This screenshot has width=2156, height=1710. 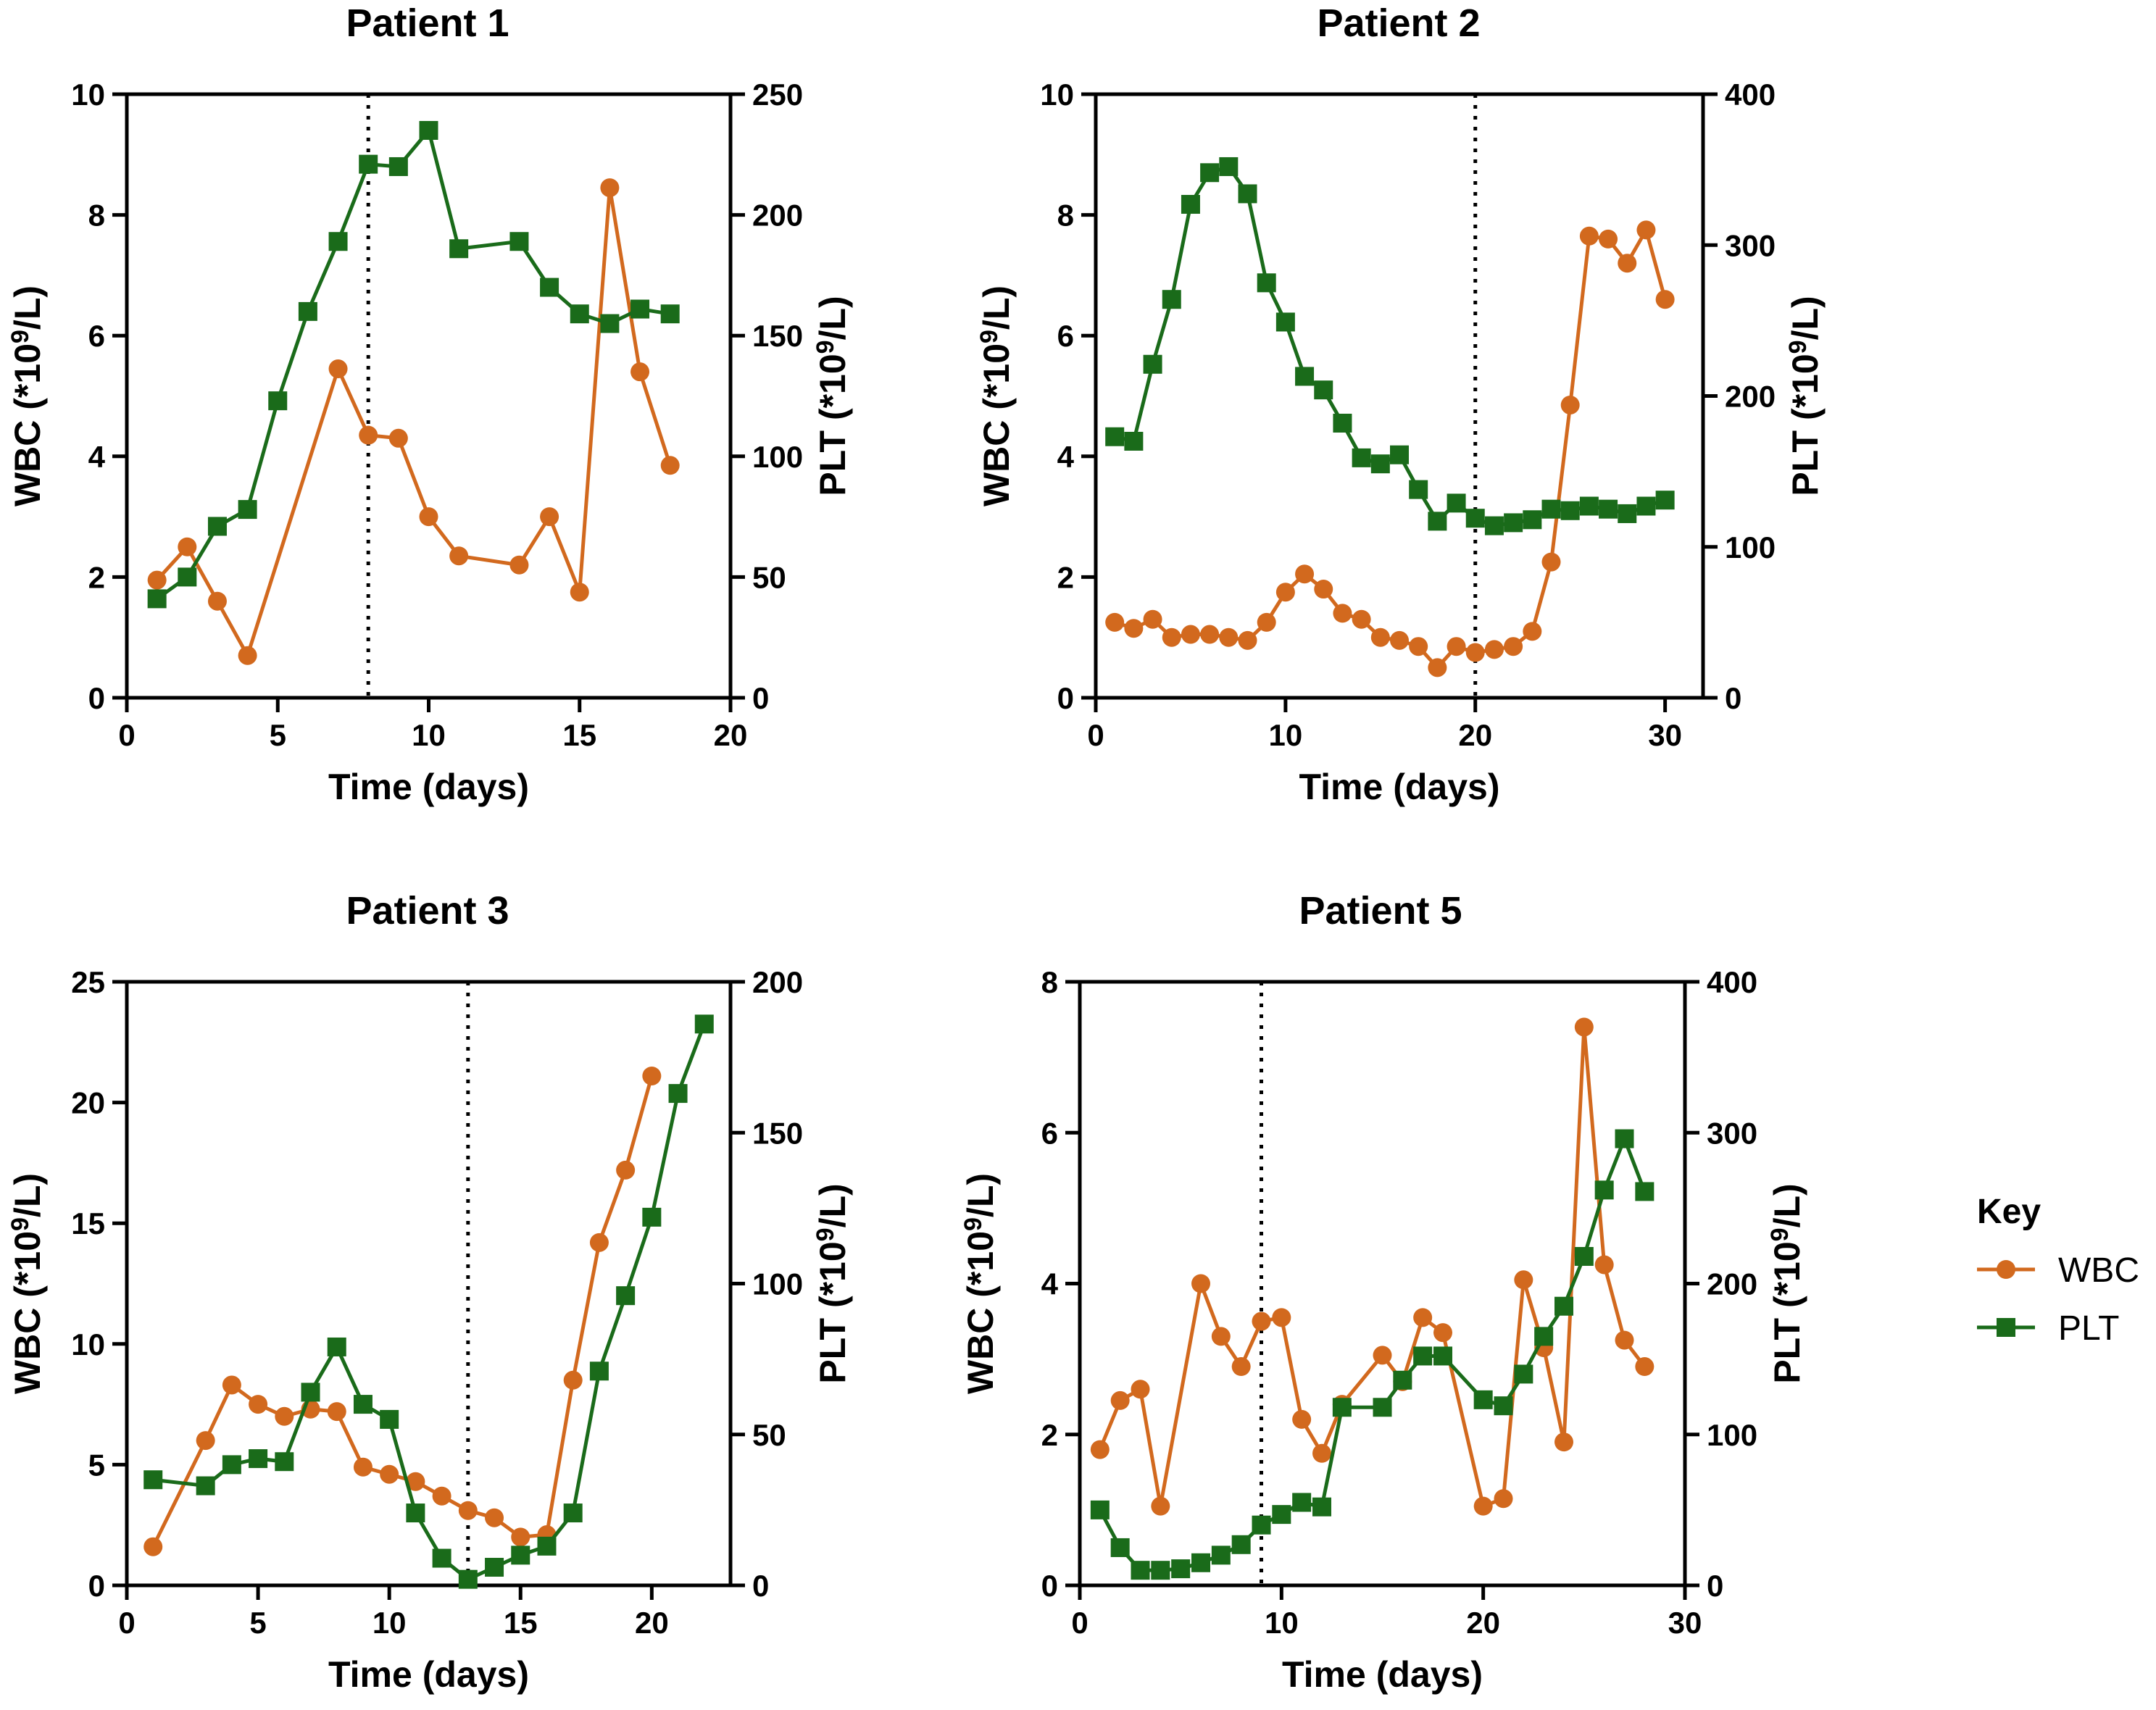 What do you see at coordinates (769, 1435) in the screenshot?
I see `right-y-tick-label: 50` at bounding box center [769, 1435].